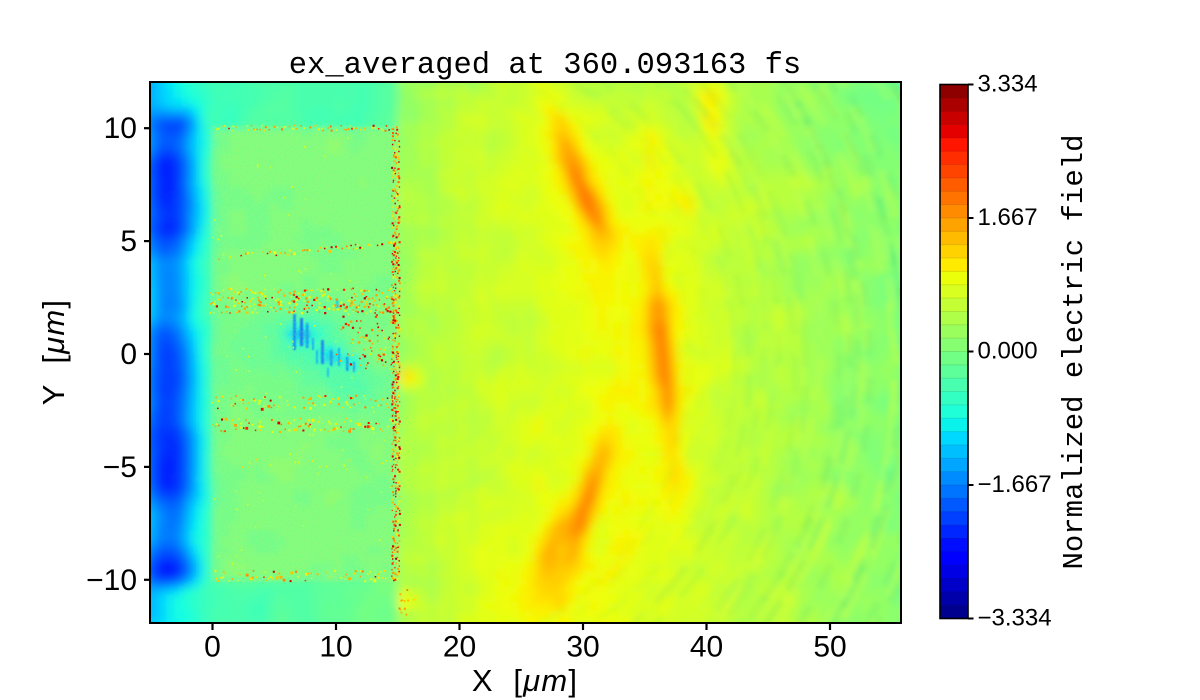 Image resolution: width=1200 pixels, height=700 pixels. What do you see at coordinates (829, 647) in the screenshot?
I see `svg-text: 50` at bounding box center [829, 647].